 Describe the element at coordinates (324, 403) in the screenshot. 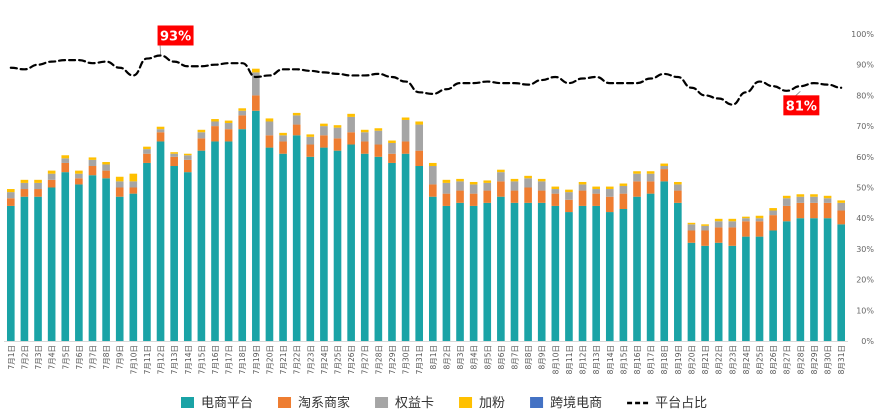

I see `legend-label: 淘系商家` at that location.